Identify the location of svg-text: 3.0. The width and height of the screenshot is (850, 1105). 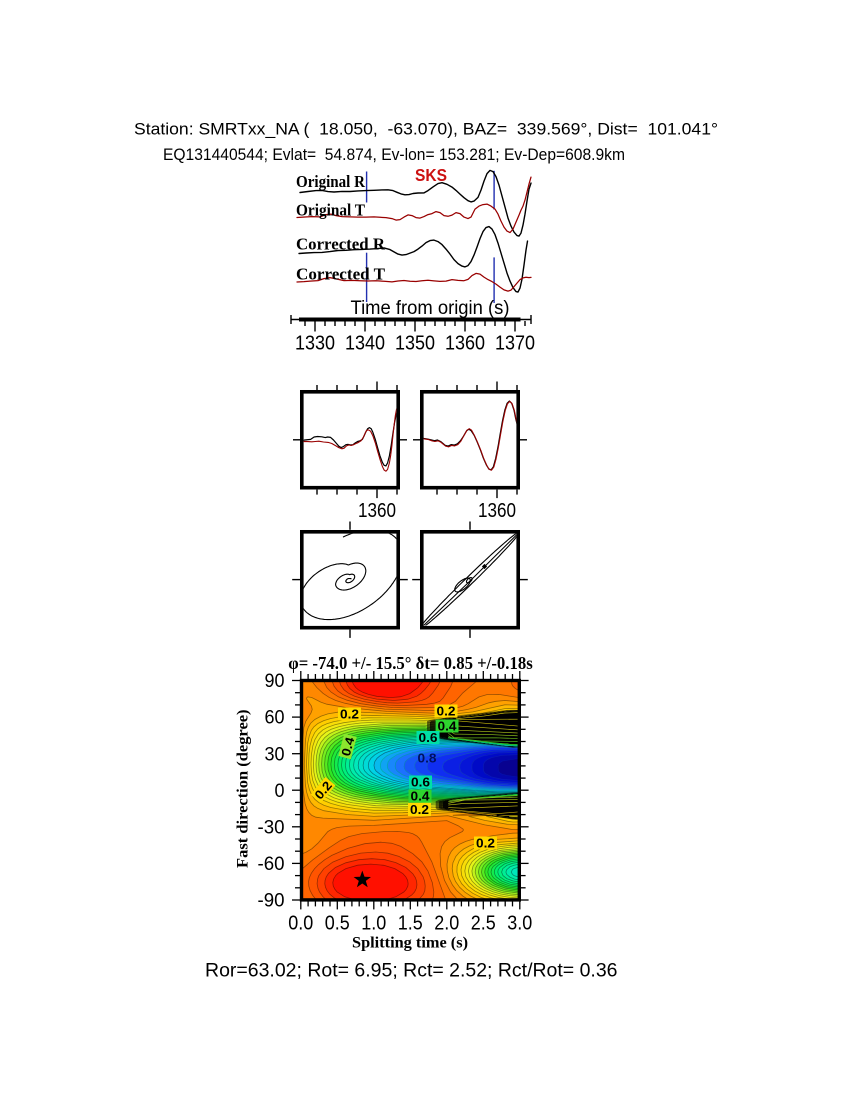
(519, 924).